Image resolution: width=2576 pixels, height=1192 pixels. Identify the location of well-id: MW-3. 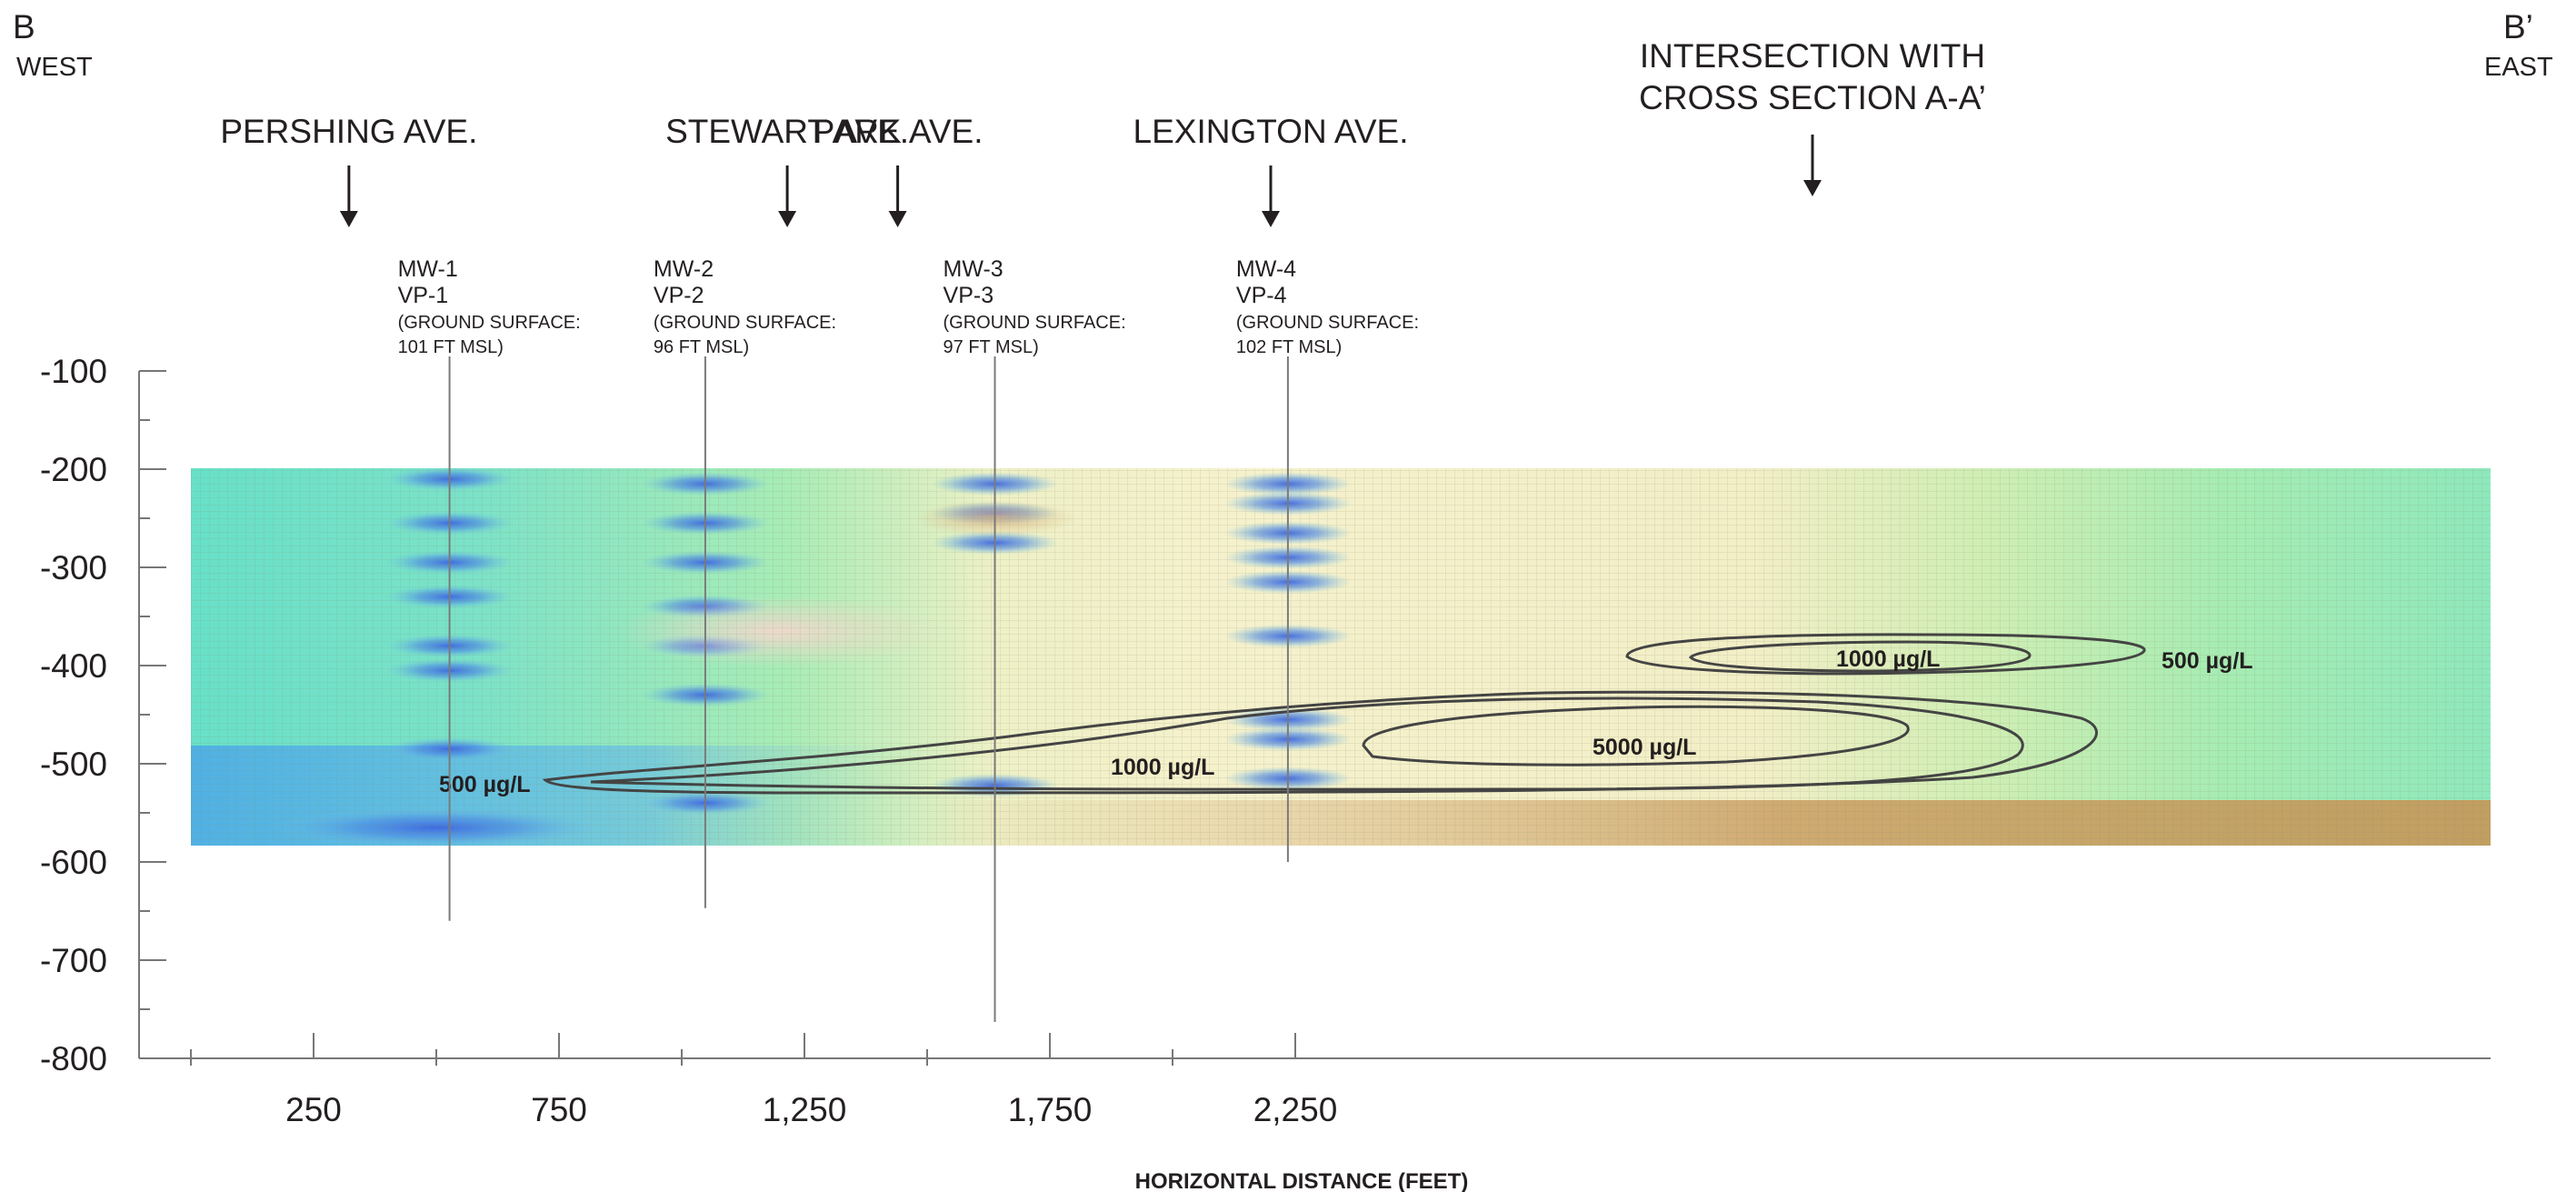
(973, 269).